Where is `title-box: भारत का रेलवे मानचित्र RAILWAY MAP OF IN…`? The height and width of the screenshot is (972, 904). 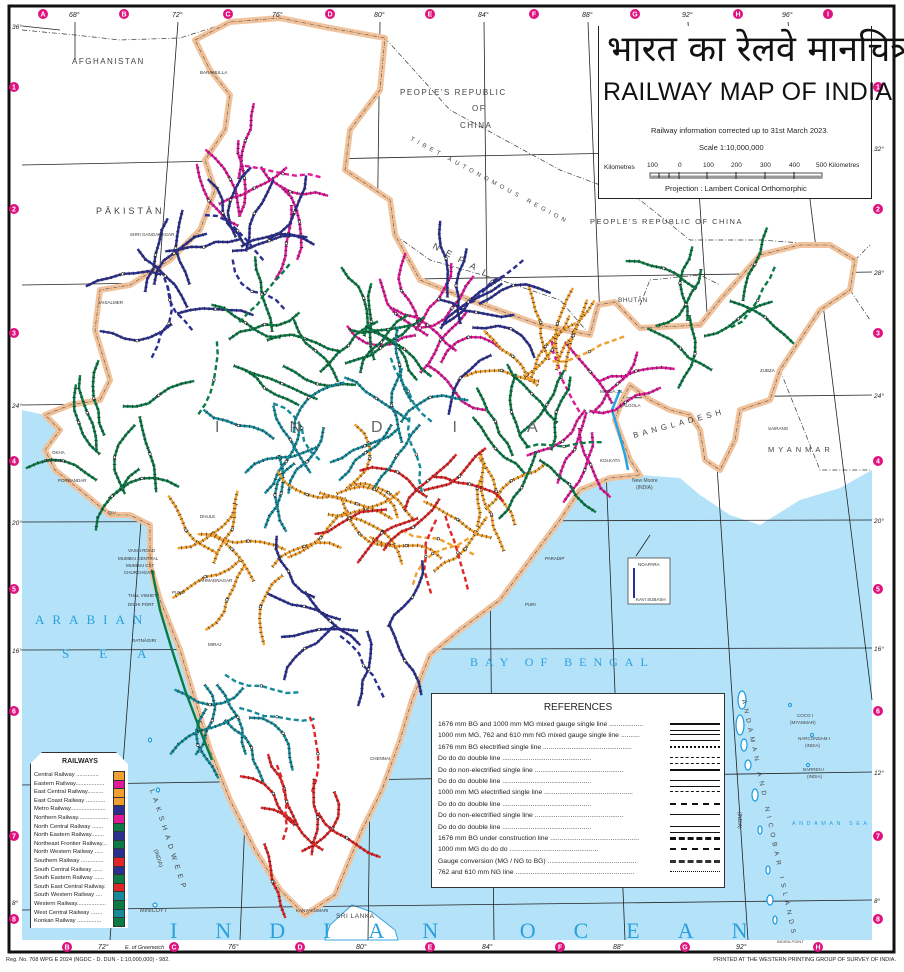
title-box: भारत का रेलवे मानचित्र RAILWAY MAP OF IN… is located at coordinates (751, 112).